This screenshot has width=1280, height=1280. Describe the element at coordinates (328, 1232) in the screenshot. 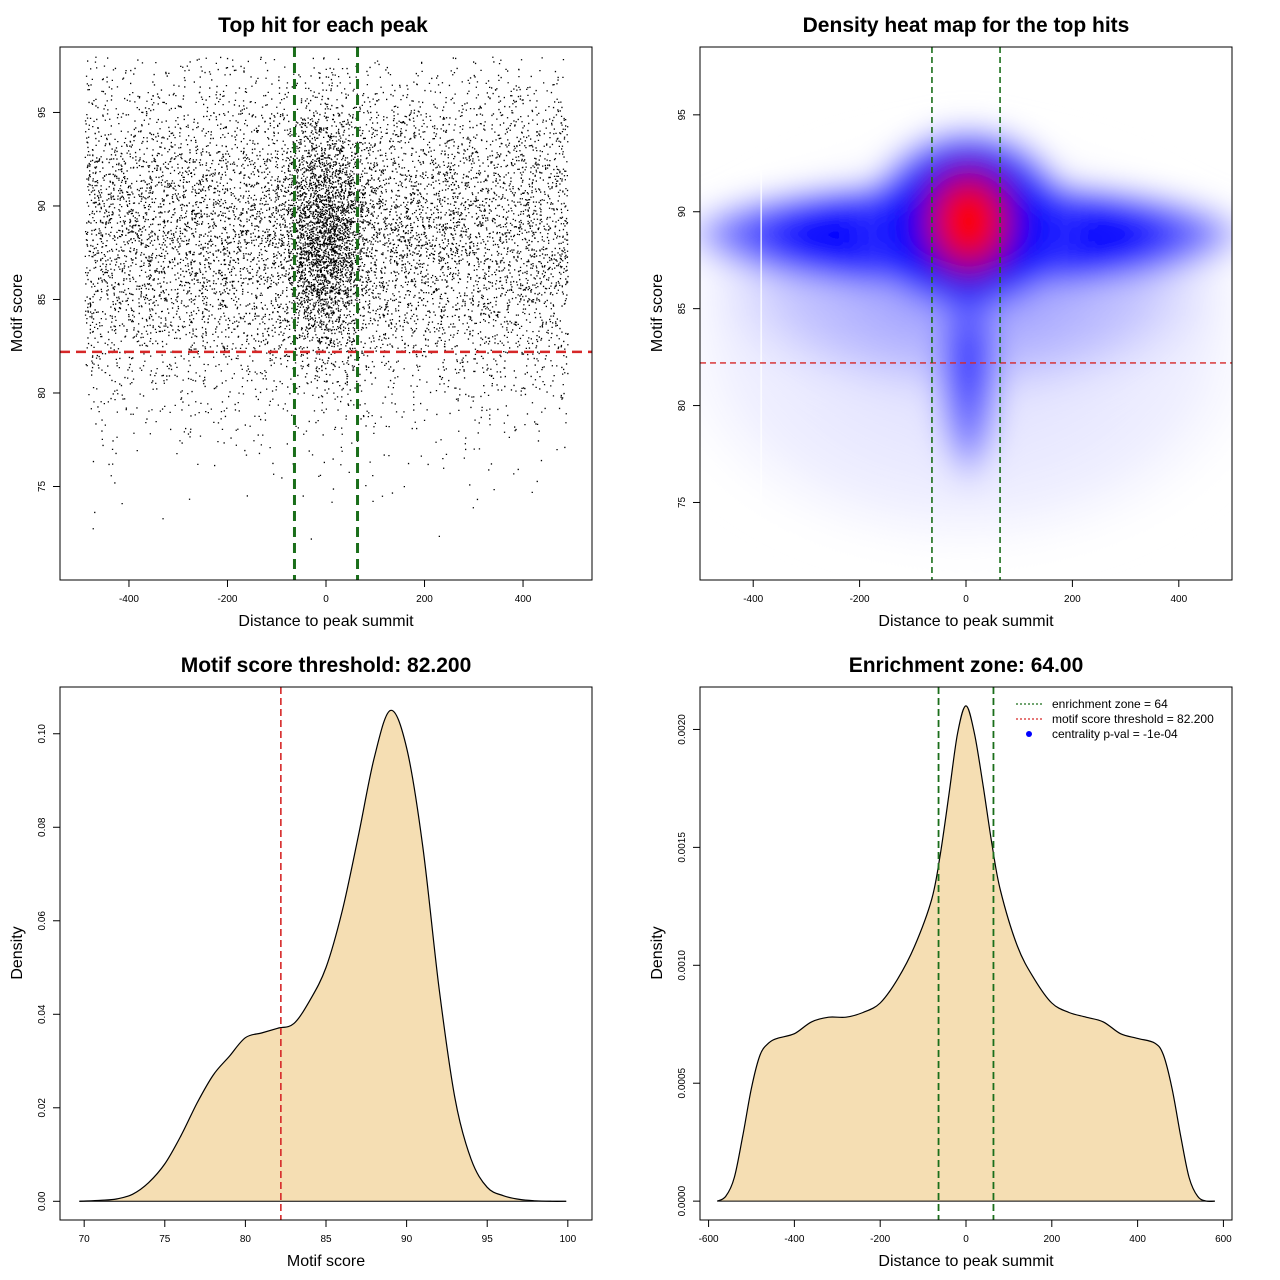

I see `score-density-x-axis: 70 75 80 85 90 95 100` at that location.